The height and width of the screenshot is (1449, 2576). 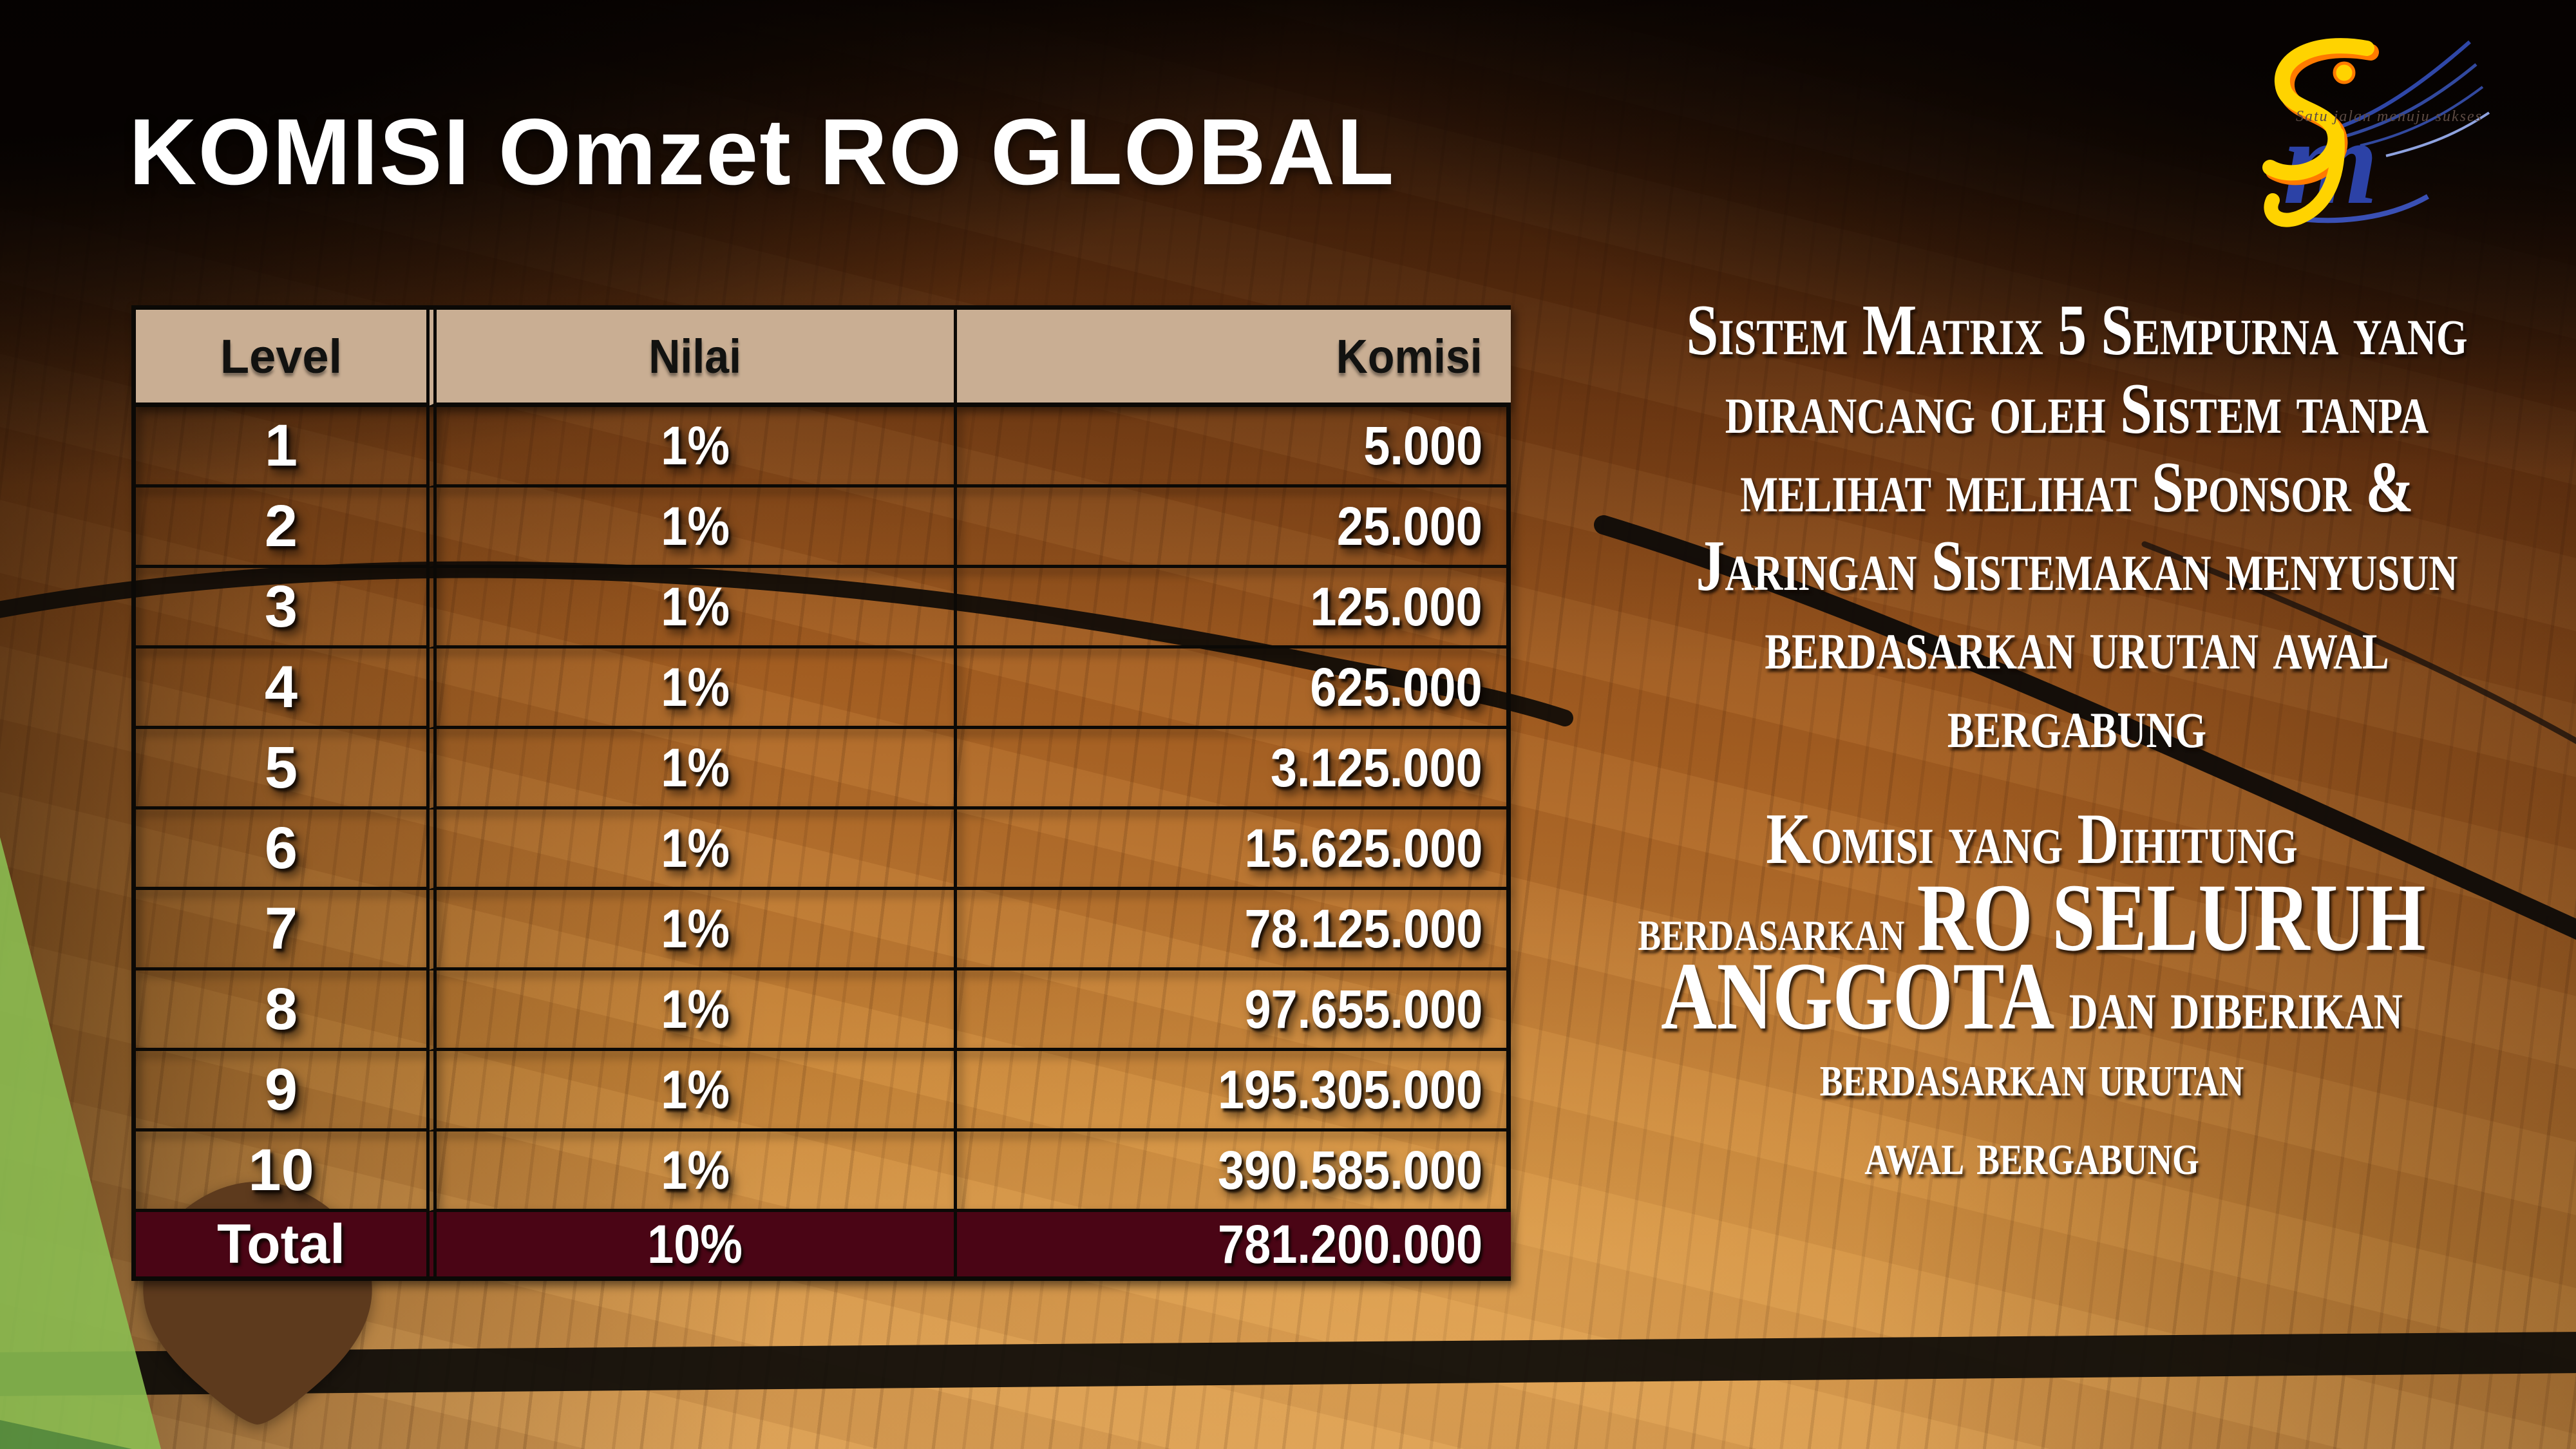 What do you see at coordinates (762, 151) in the screenshot?
I see `page-title: KOMISI Omzet RO GLOBAL` at bounding box center [762, 151].